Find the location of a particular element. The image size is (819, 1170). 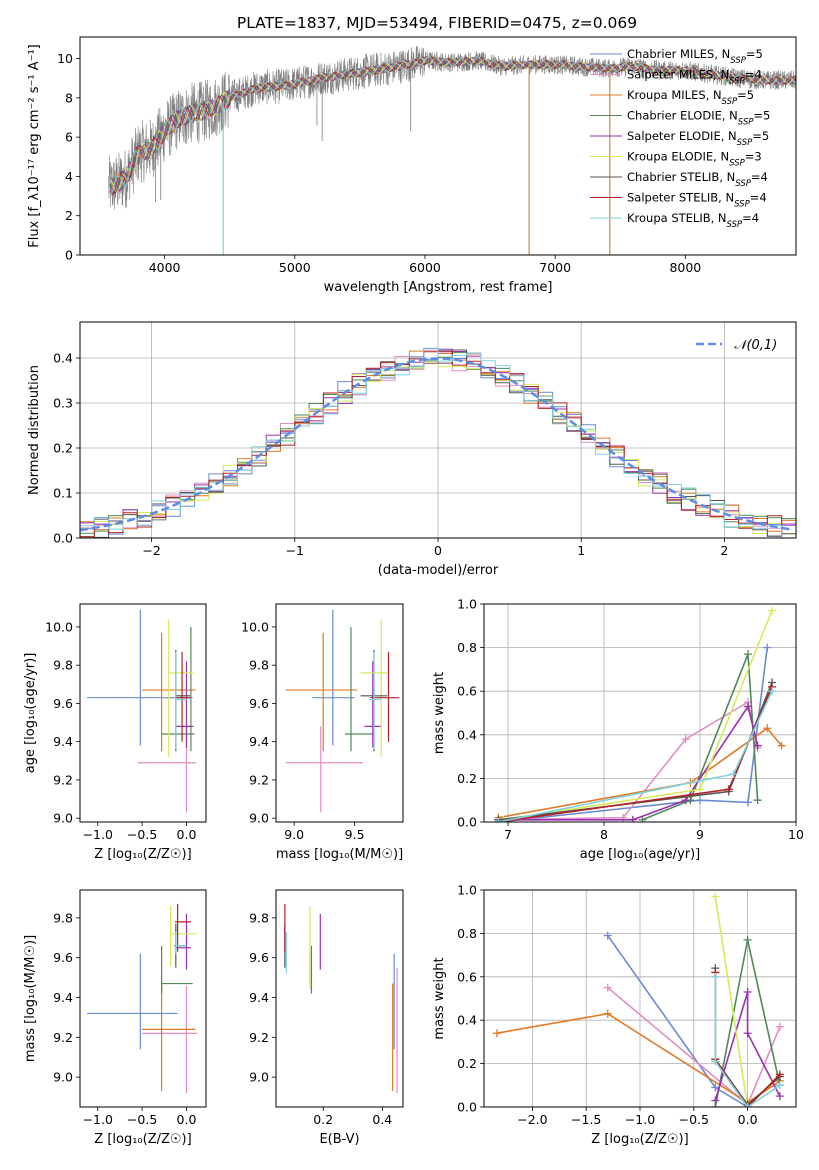

x-tick-label: 0 is located at coordinates (438, 550).